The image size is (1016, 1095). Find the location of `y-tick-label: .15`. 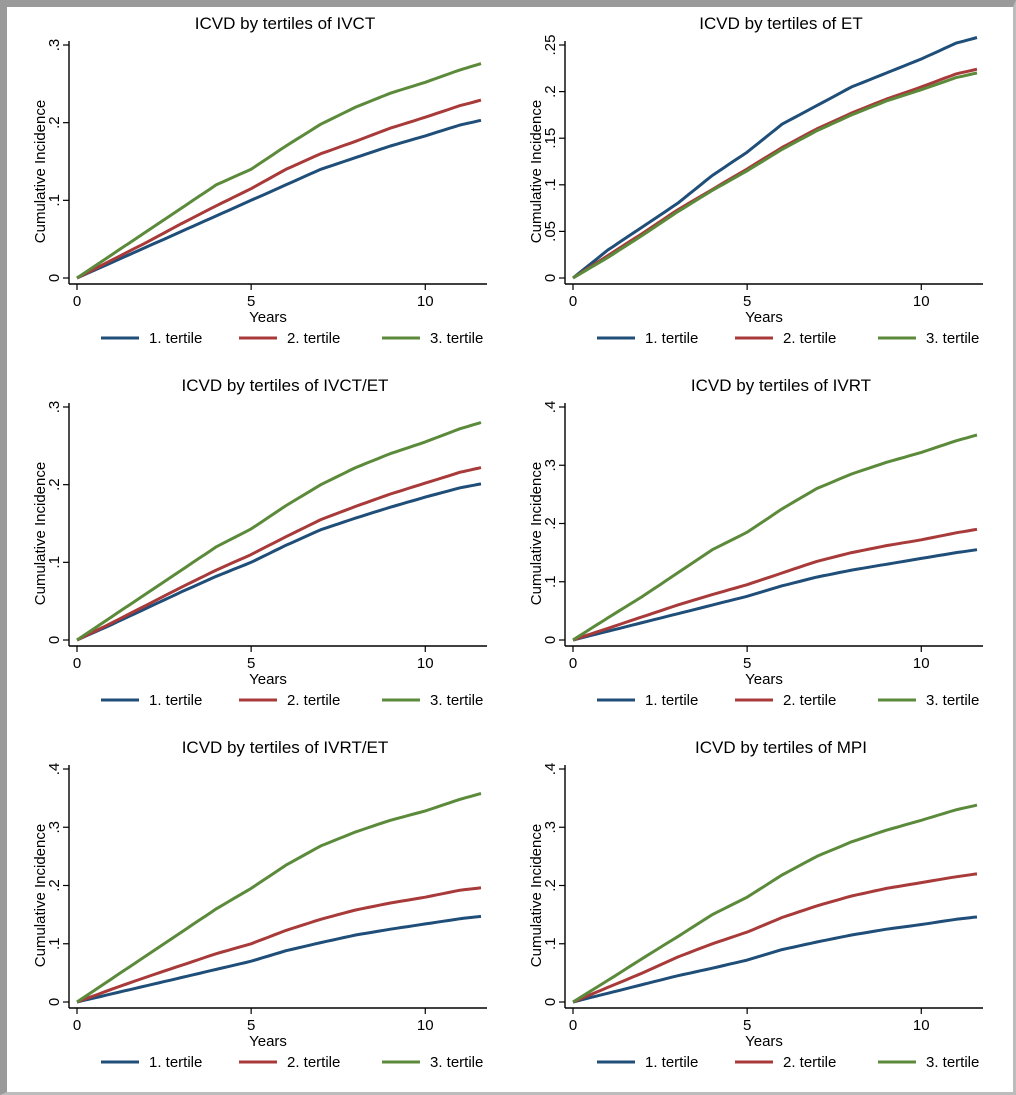

y-tick-label: .15 is located at coordinates (550, 138).